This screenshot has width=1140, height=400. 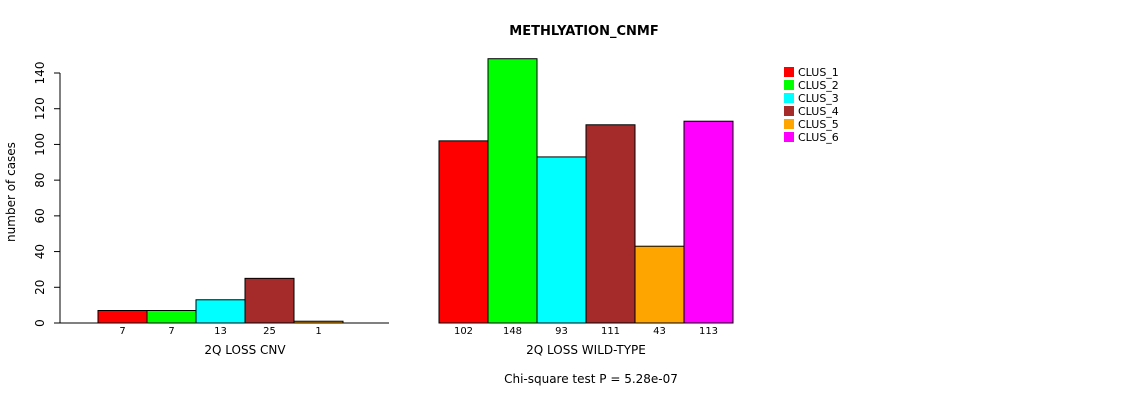 I want to click on legend-label: CLUS_1, so click(x=818, y=72).